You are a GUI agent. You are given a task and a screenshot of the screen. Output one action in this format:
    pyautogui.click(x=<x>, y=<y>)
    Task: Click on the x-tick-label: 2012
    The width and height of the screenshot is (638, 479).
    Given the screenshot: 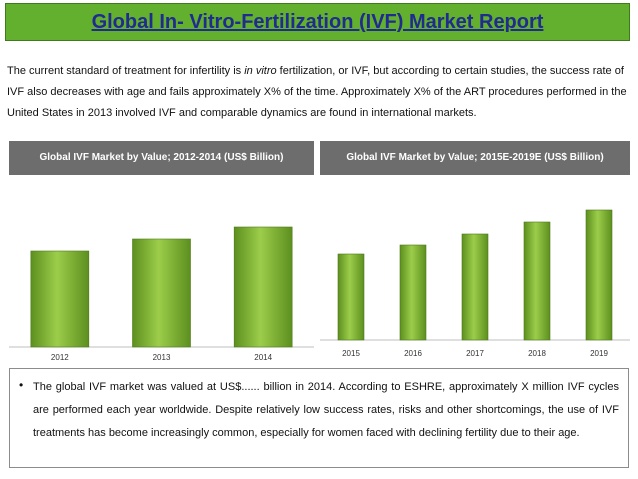 What is the action you would take?
    pyautogui.click(x=60, y=357)
    